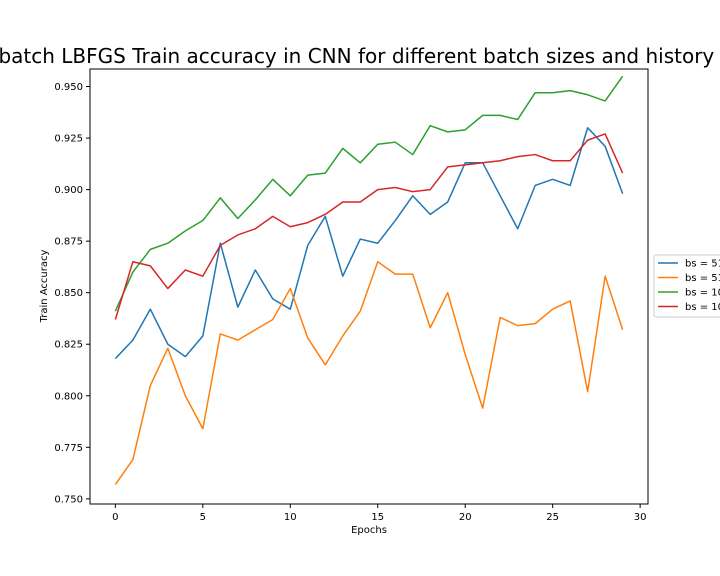 This screenshot has width=720, height=576. Describe the element at coordinates (68, 345) in the screenshot. I see `y-tick-label: 0.825` at that location.